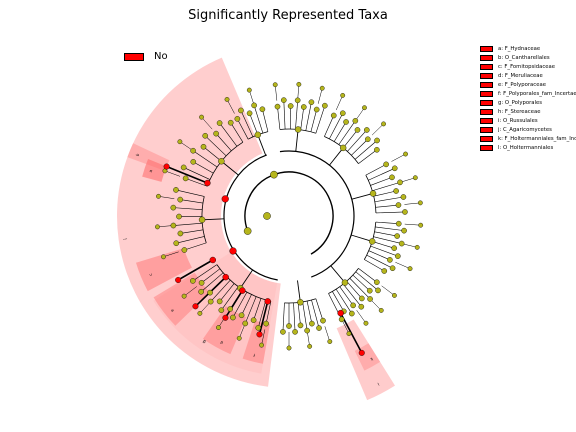 The image size is (576, 432). Describe the element at coordinates (522, 84) in the screenshot. I see `taxa-legend-label: e: F_Polyporaceae` at that location.